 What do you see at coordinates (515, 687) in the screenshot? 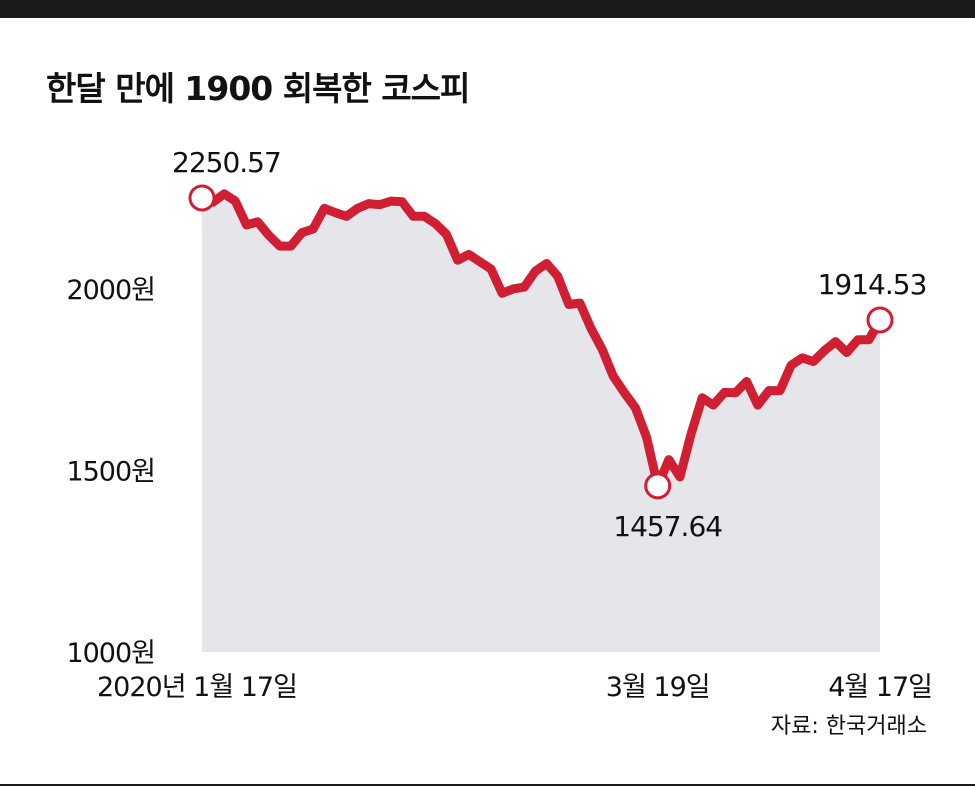
I see `x-axis-ticks: 2020년 1월 17일 3월 19일 4월 17일` at bounding box center [515, 687].